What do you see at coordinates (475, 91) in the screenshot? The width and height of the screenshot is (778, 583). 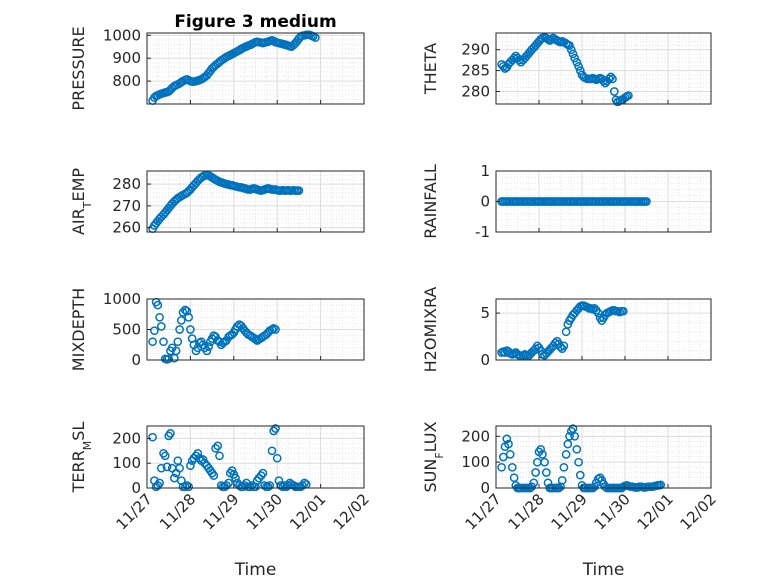 I see `y-tick-label: 280` at bounding box center [475, 91].